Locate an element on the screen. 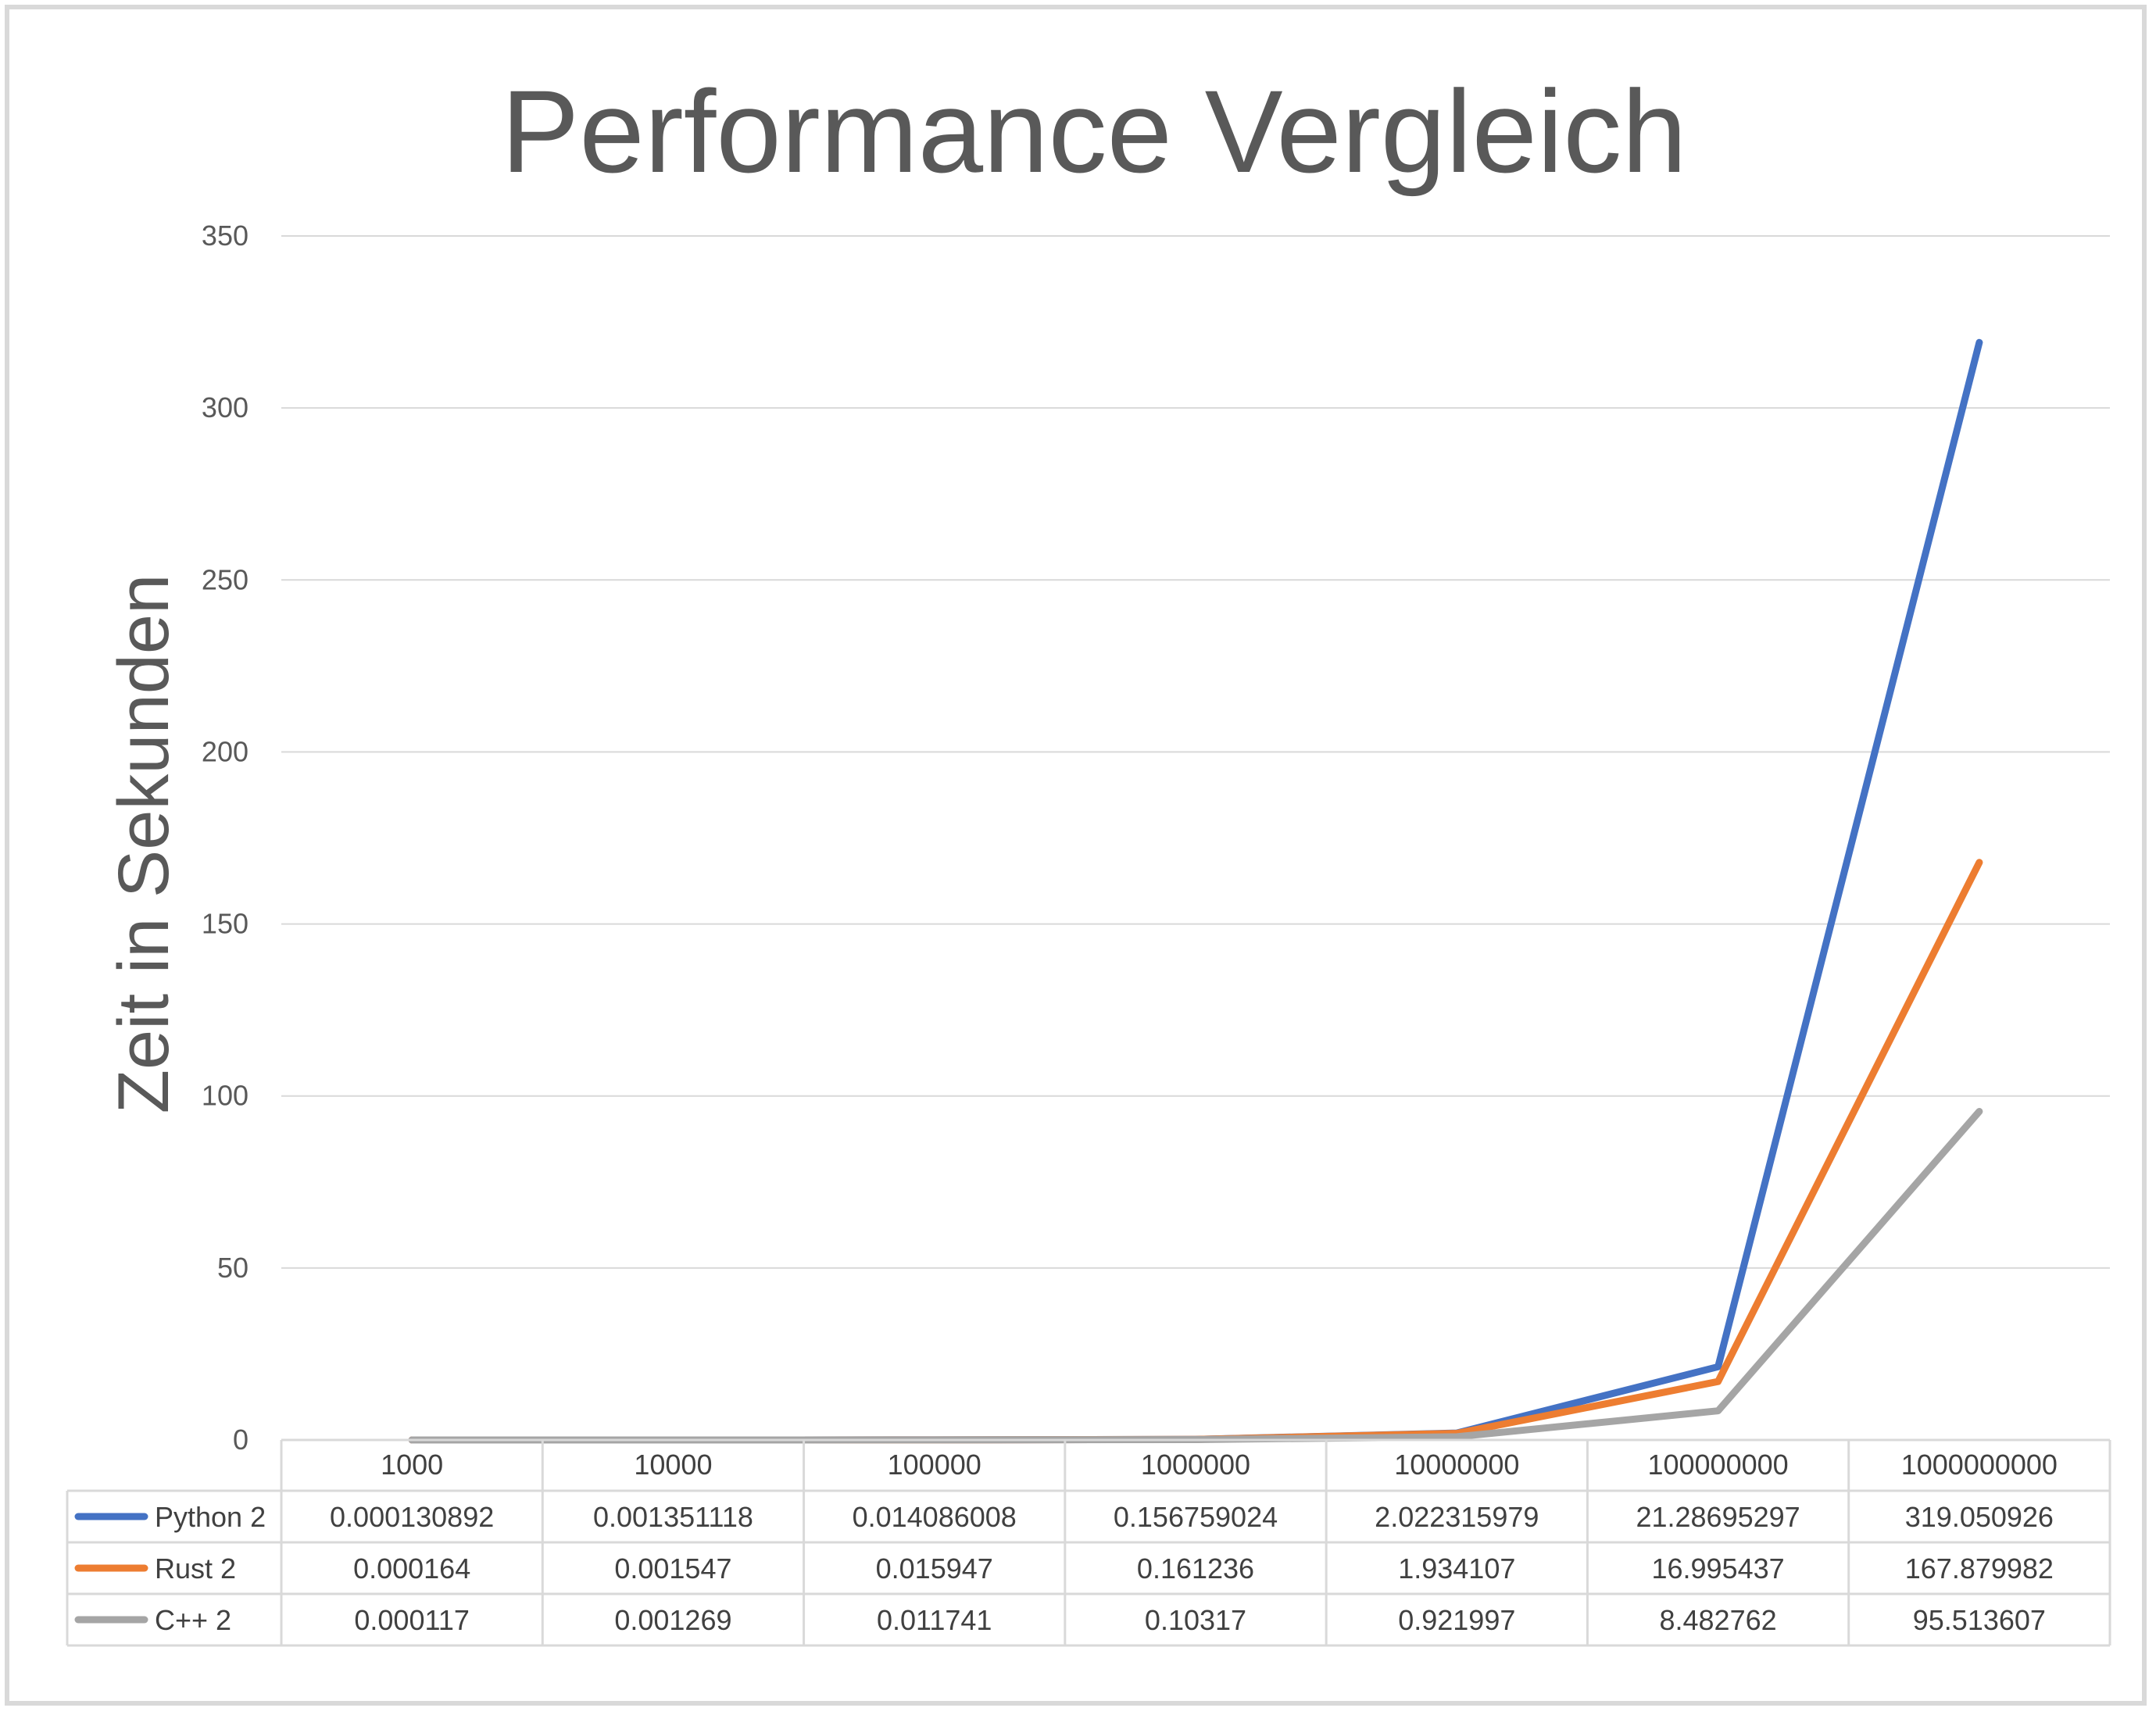  data-table-cell: 0.161236 is located at coordinates (1195, 1568).